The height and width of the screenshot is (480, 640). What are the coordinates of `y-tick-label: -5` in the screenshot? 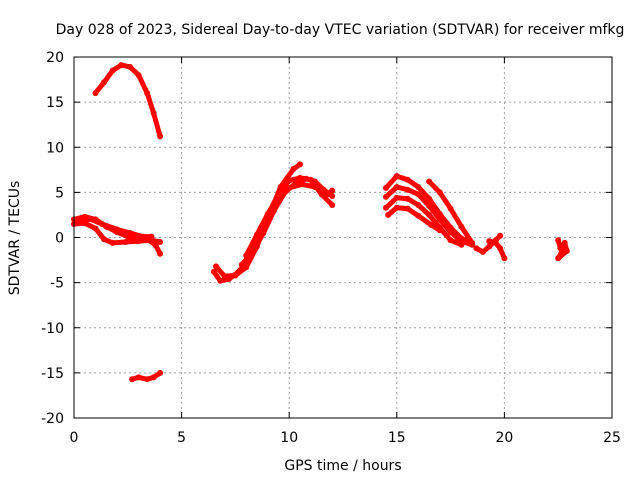 It's located at (57, 284).